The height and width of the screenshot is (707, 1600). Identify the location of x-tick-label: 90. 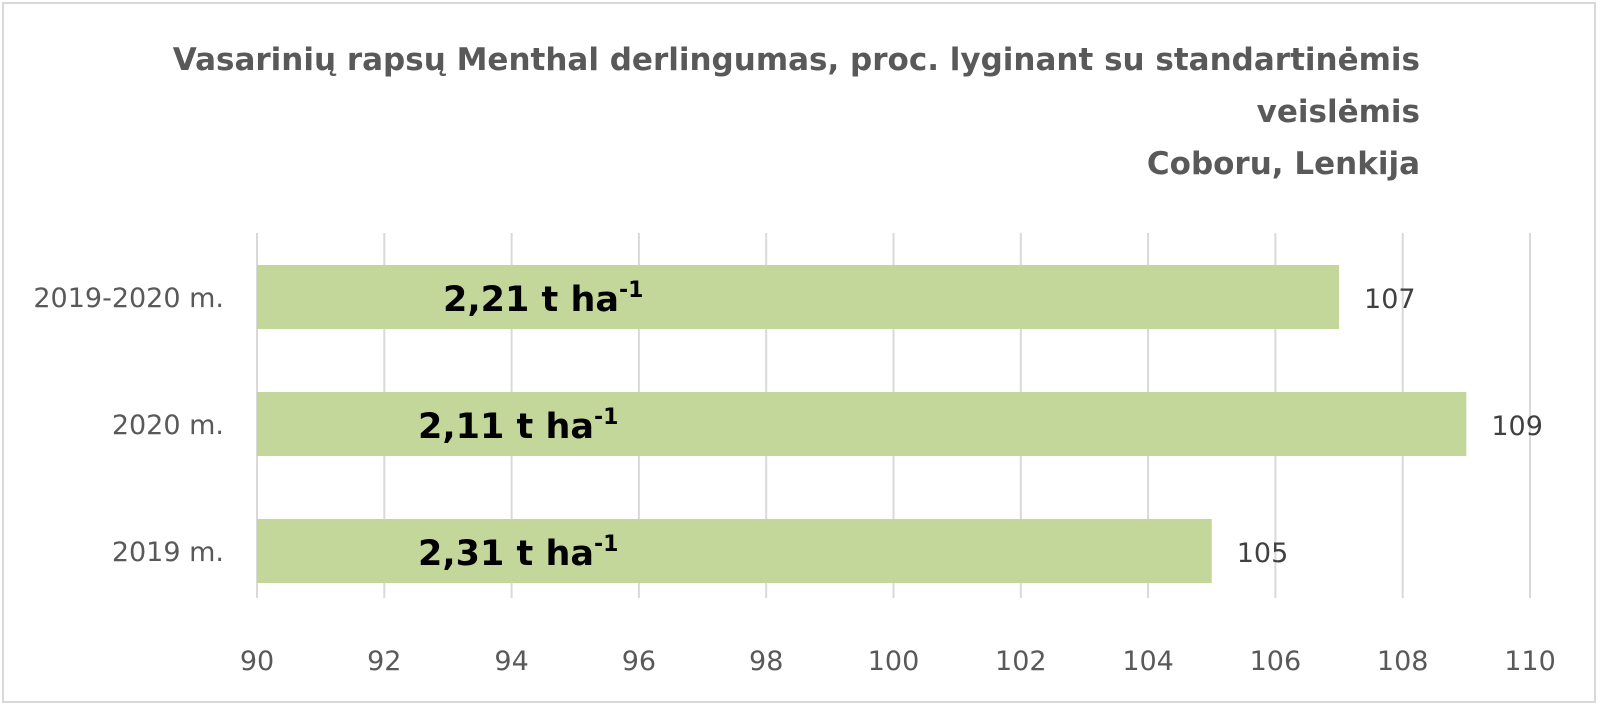
(257, 661).